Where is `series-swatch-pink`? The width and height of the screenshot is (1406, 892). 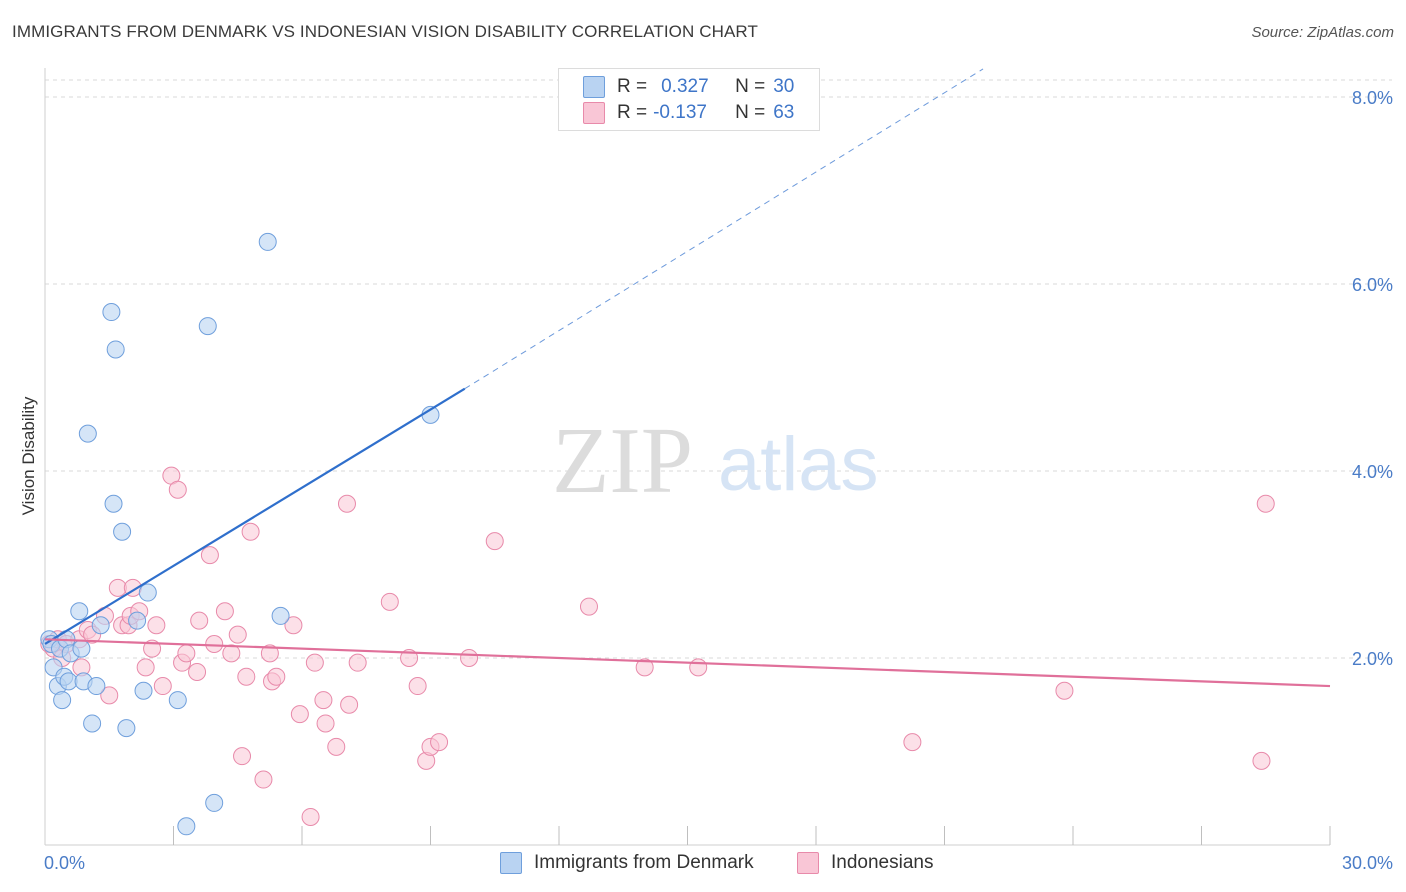 series-swatch-pink is located at coordinates (808, 863).